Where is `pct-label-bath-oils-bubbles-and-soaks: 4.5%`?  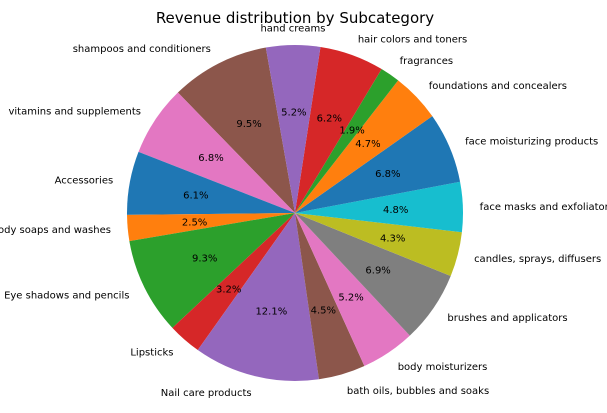 pct-label-bath-oils-bubbles-and-soaks: 4.5% is located at coordinates (323, 310).